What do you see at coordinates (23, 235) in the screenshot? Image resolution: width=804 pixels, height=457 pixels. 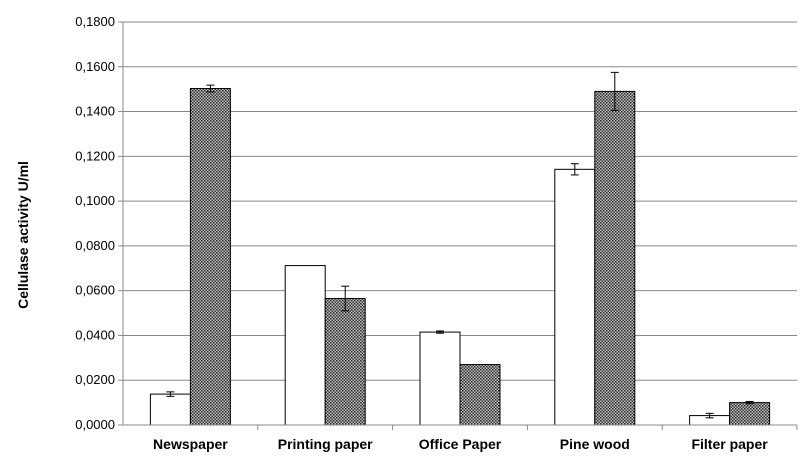 I see `y-axis-title: Cellulase activity U/ml` at bounding box center [23, 235].